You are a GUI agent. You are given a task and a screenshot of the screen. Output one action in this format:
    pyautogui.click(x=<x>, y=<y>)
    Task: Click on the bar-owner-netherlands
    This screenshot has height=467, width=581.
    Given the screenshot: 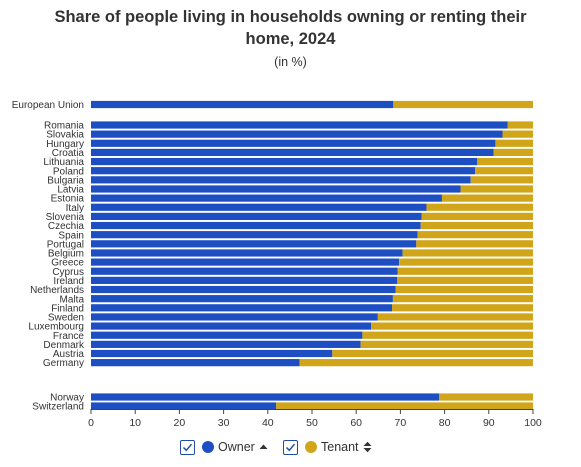 What is the action you would take?
    pyautogui.click(x=243, y=289)
    